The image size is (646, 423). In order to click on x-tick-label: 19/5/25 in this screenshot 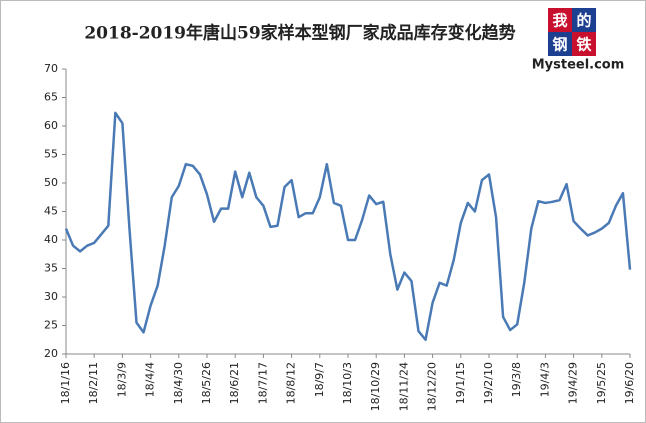, I will do `click(601, 383)`.